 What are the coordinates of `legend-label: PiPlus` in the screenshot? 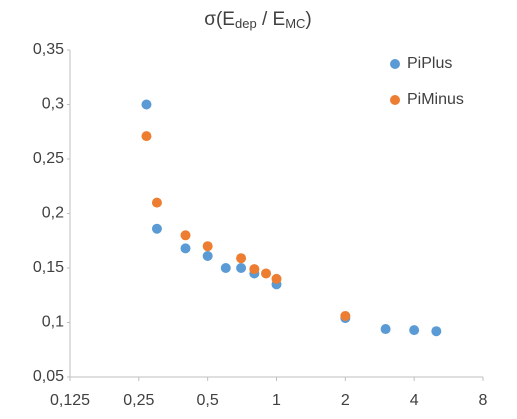 It's located at (429, 63).